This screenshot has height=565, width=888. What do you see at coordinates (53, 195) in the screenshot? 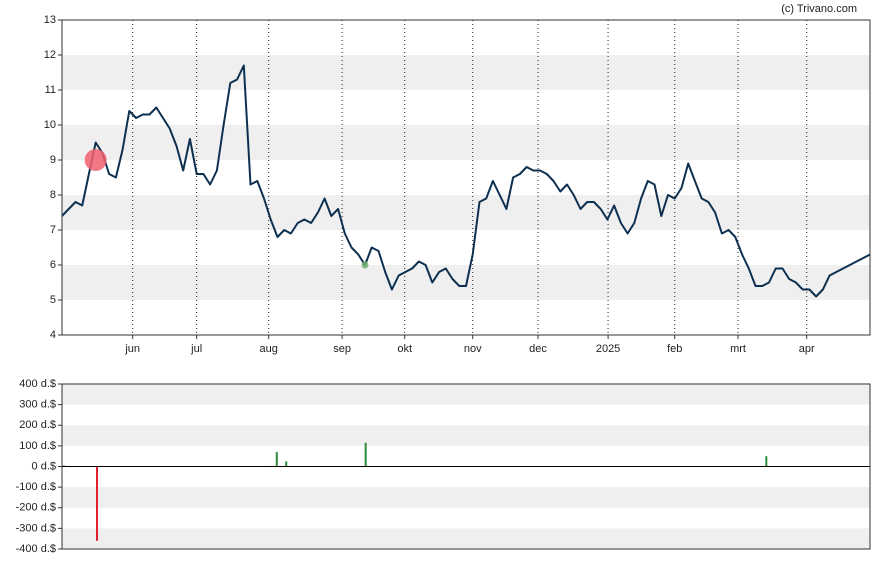
I see `y-tick-label: 8` at bounding box center [53, 195].